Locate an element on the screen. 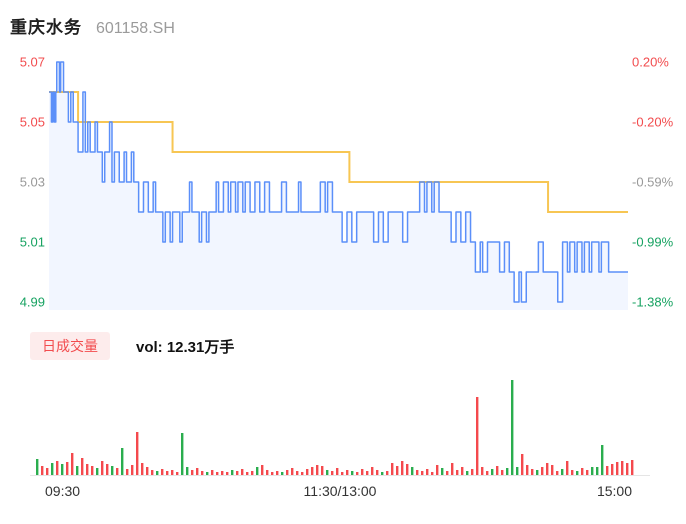  pct-axis-label: 0.20% is located at coordinates (650, 62).